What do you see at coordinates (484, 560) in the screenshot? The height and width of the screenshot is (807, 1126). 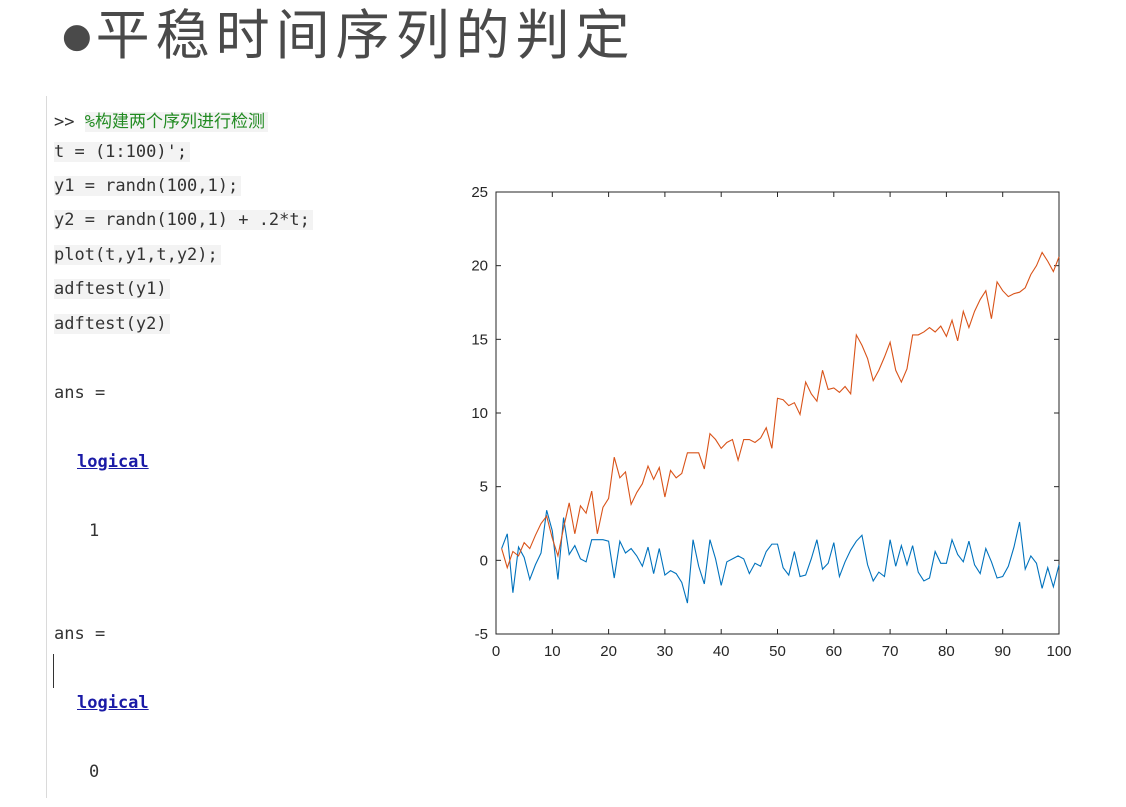 I see `y-tick-label: 0` at bounding box center [484, 560].